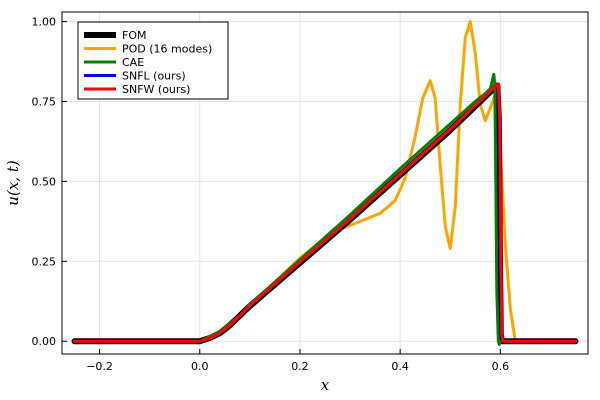  What do you see at coordinates (200, 366) in the screenshot?
I see `x-tick-label: 0.0` at bounding box center [200, 366].